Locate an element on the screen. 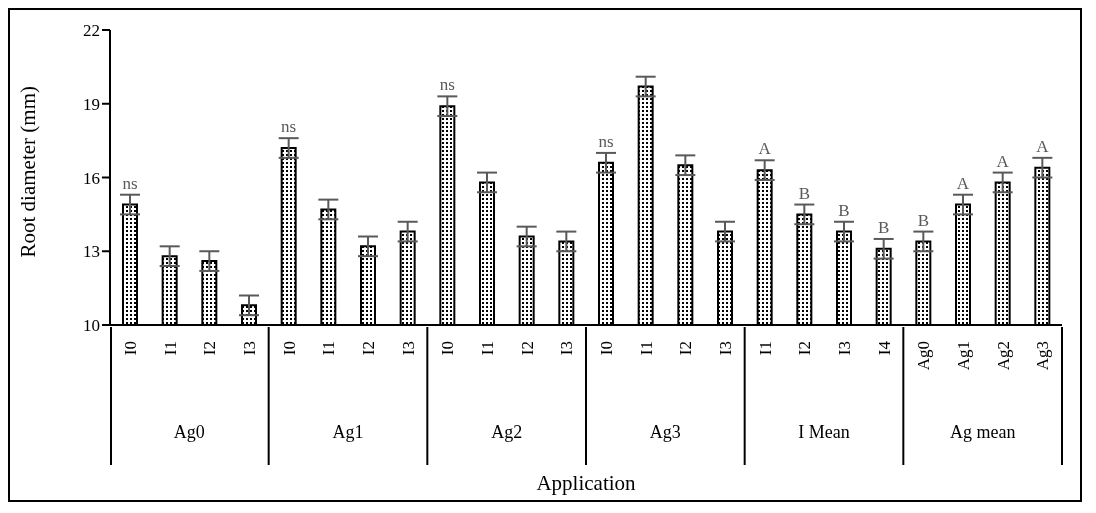 This screenshot has height=513, width=1096. x-tick-label: Ag2 is located at coordinates (1003, 356).